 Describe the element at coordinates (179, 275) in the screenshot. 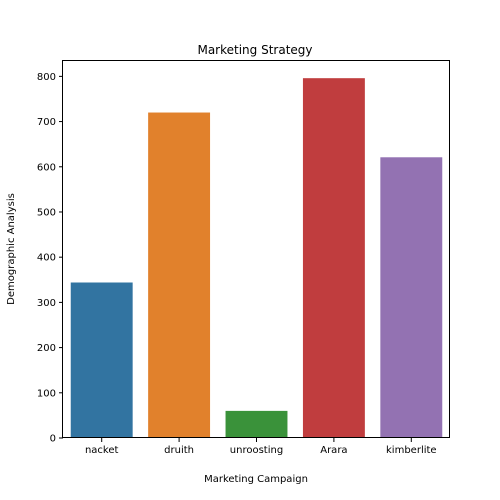

I see `bar-druith` at that location.